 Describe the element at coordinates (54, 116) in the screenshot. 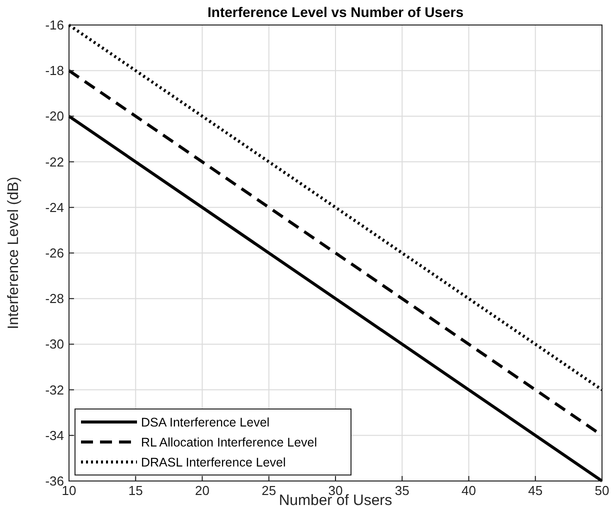

I see `y-tick-label: -20` at that location.